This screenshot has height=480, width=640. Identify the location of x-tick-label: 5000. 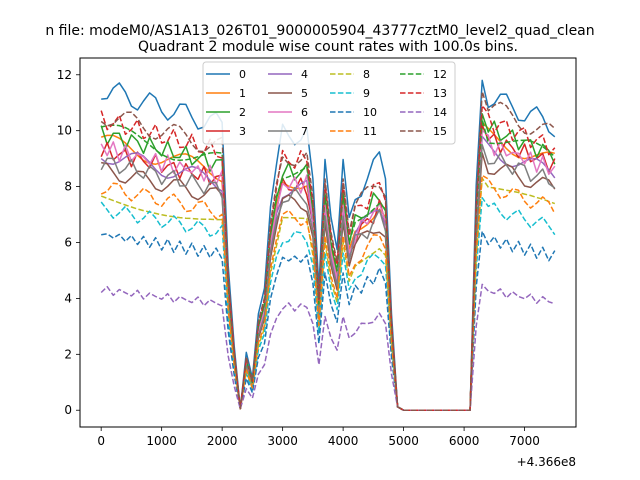
(403, 441).